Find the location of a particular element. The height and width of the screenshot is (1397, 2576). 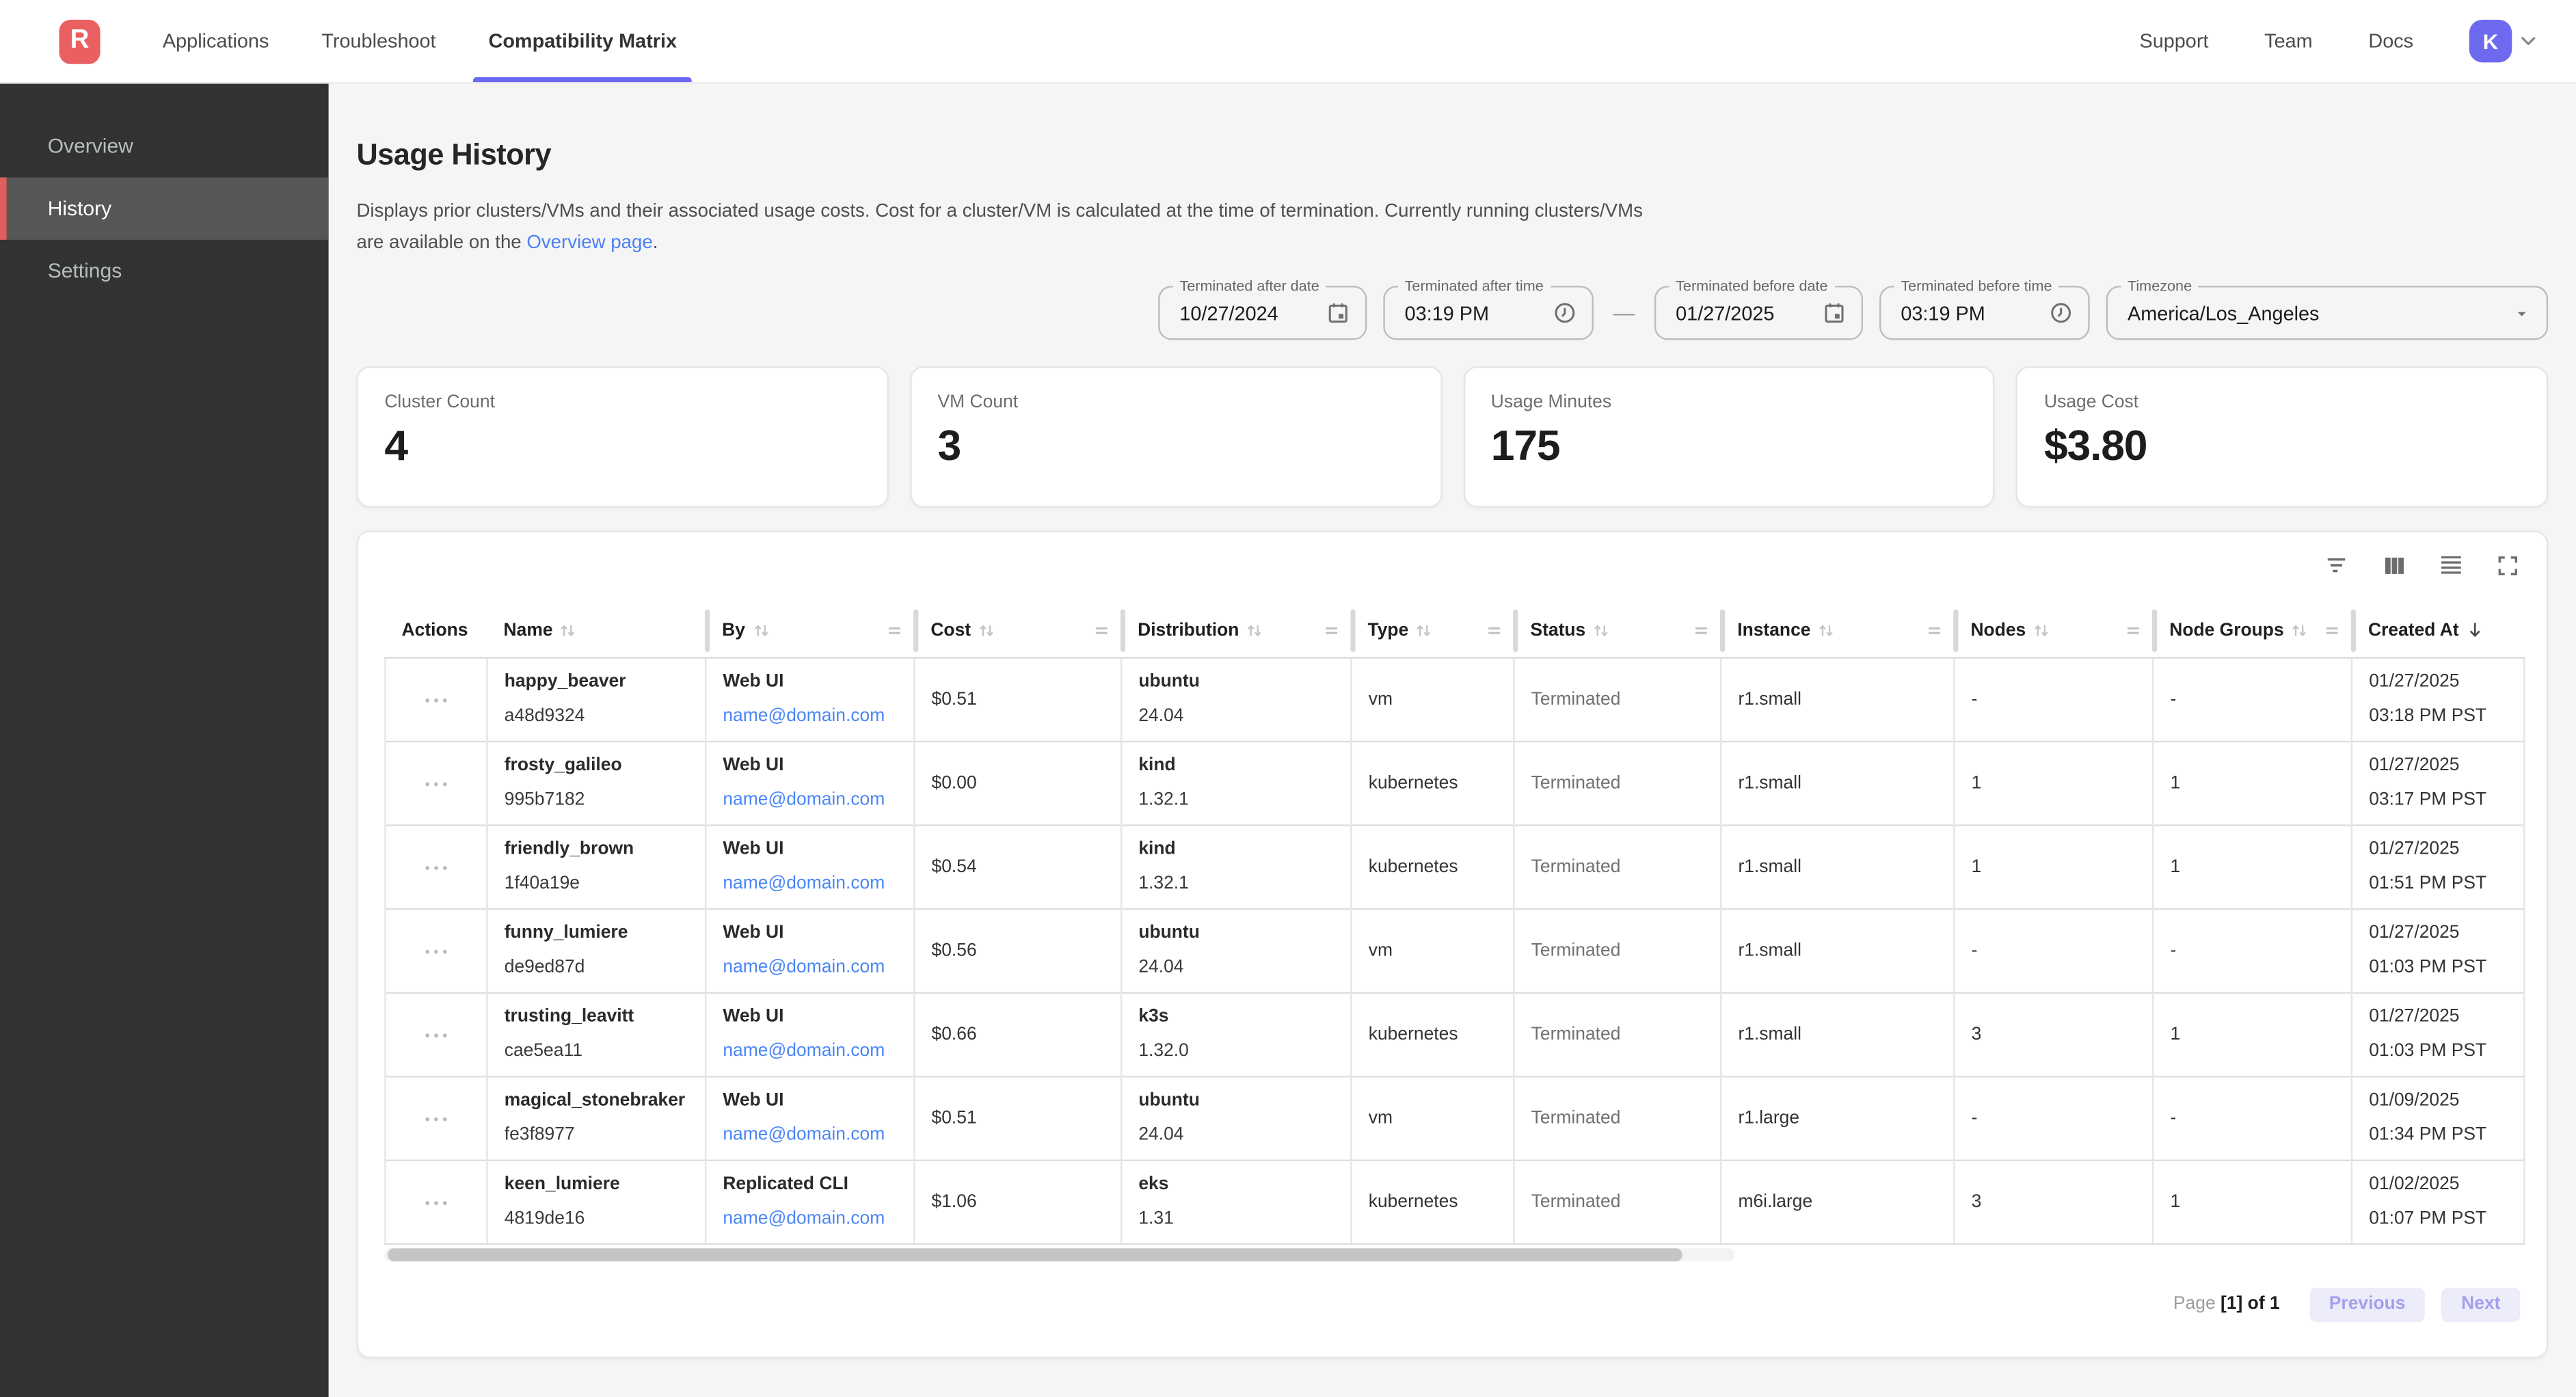

cell-instance: m6i.large is located at coordinates (1838, 1201).